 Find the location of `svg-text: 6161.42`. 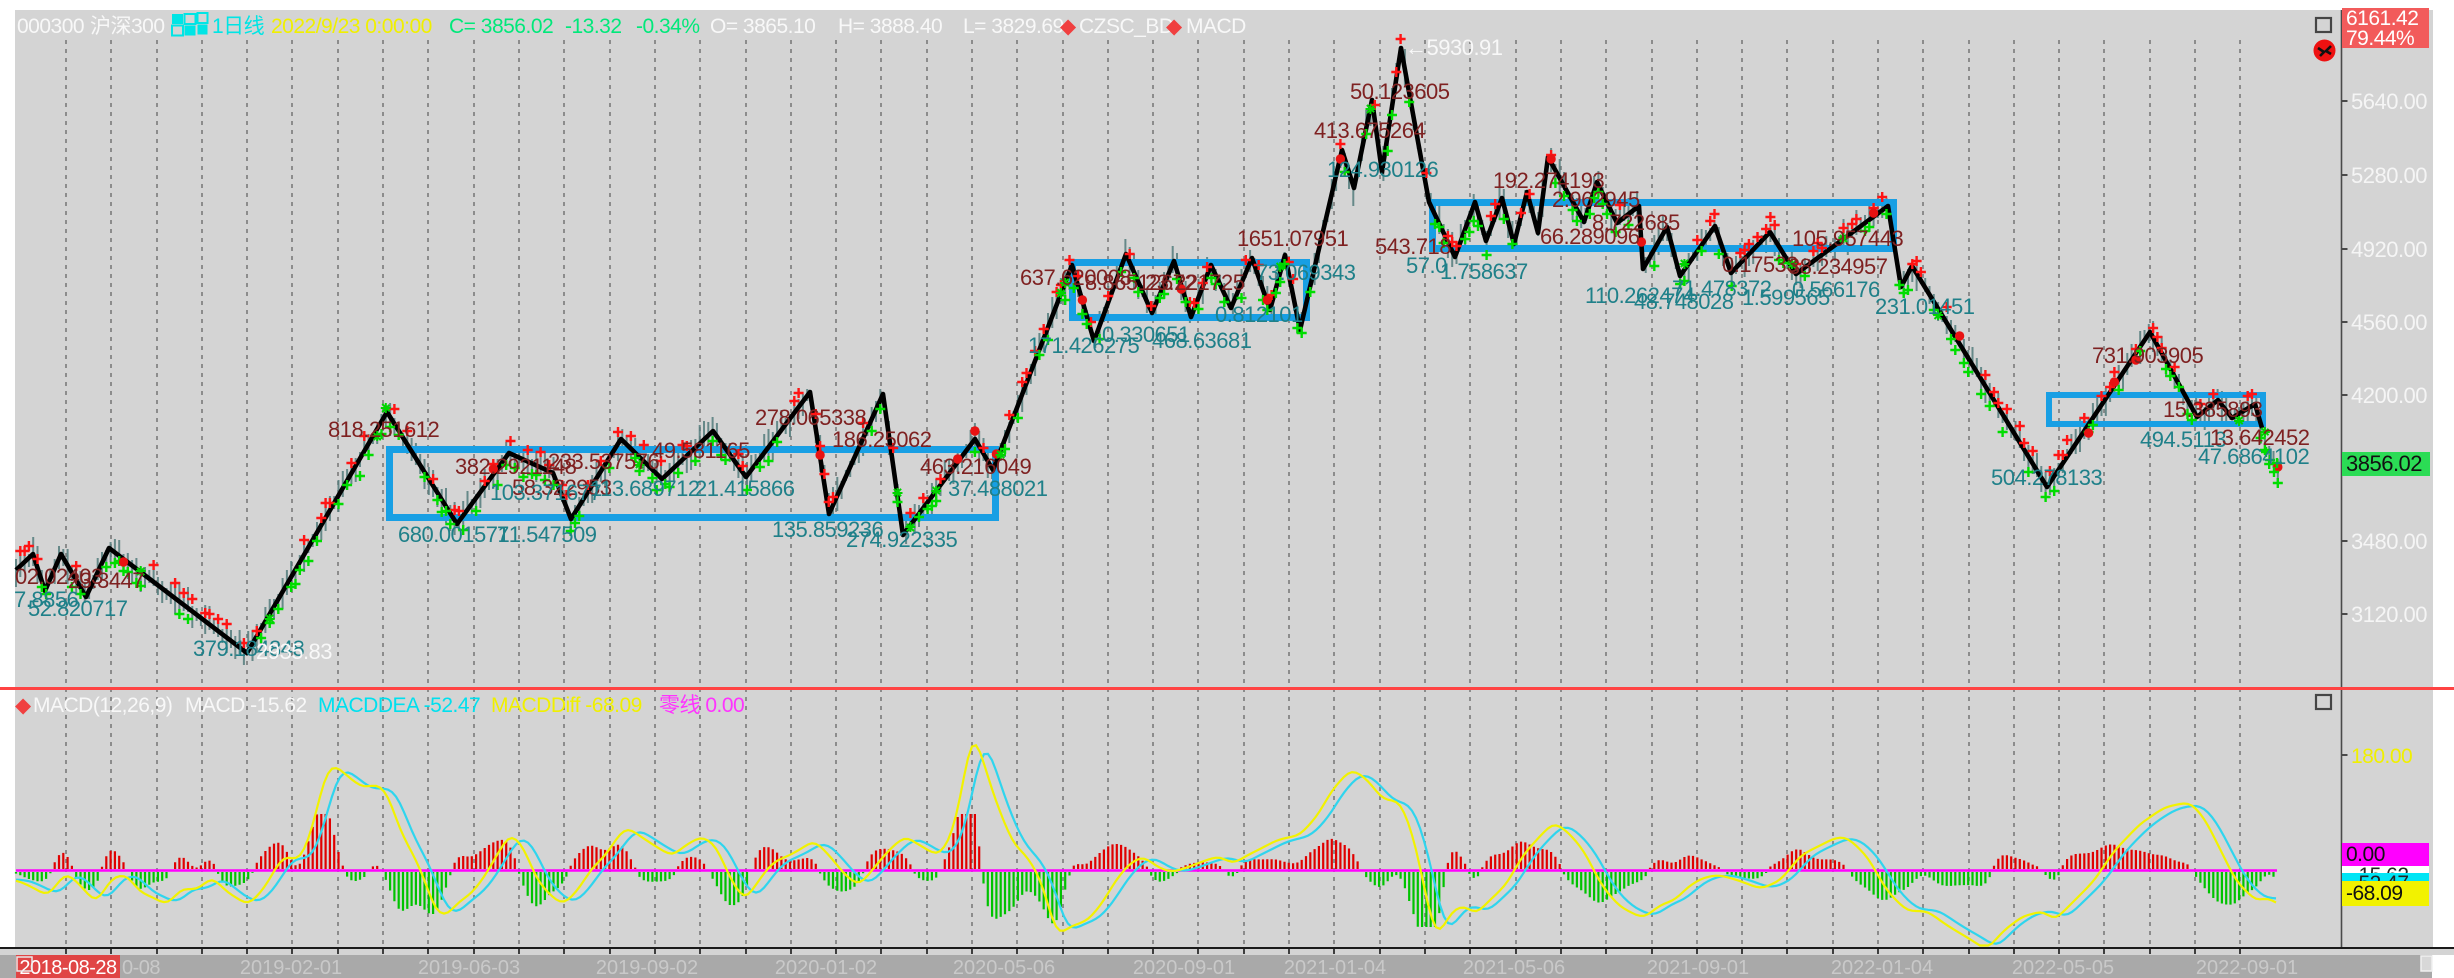

svg-text: 6161.42 is located at coordinates (2382, 18).